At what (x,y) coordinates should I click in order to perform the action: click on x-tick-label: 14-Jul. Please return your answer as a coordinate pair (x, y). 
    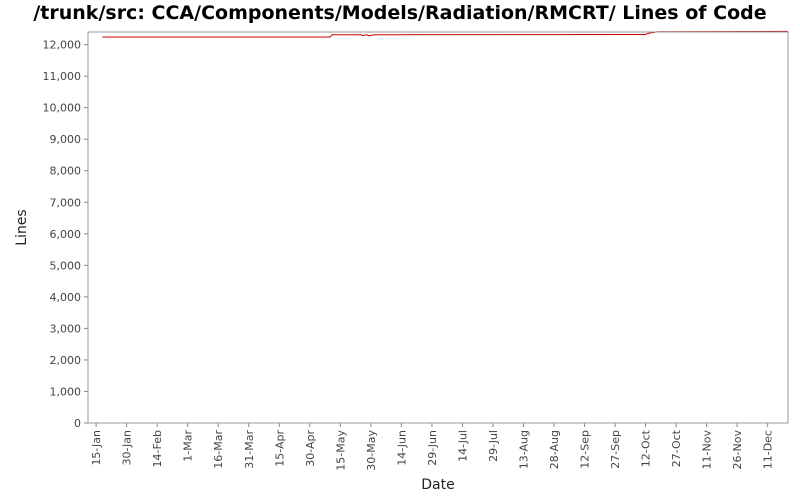
    Looking at the image, I should click on (462, 446).